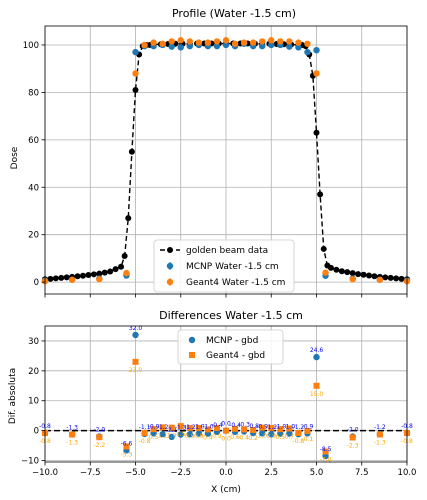  What do you see at coordinates (30, 462) in the screenshot?
I see `differences-ytick-label: −10` at bounding box center [30, 462].